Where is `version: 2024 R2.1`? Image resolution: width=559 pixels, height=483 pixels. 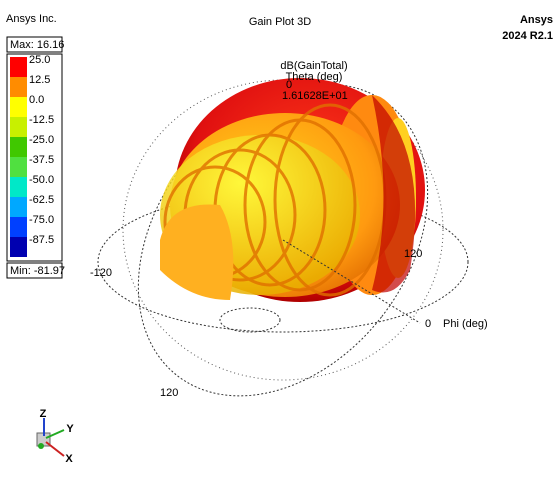
version: 2024 R2.1 is located at coordinates (527, 36).